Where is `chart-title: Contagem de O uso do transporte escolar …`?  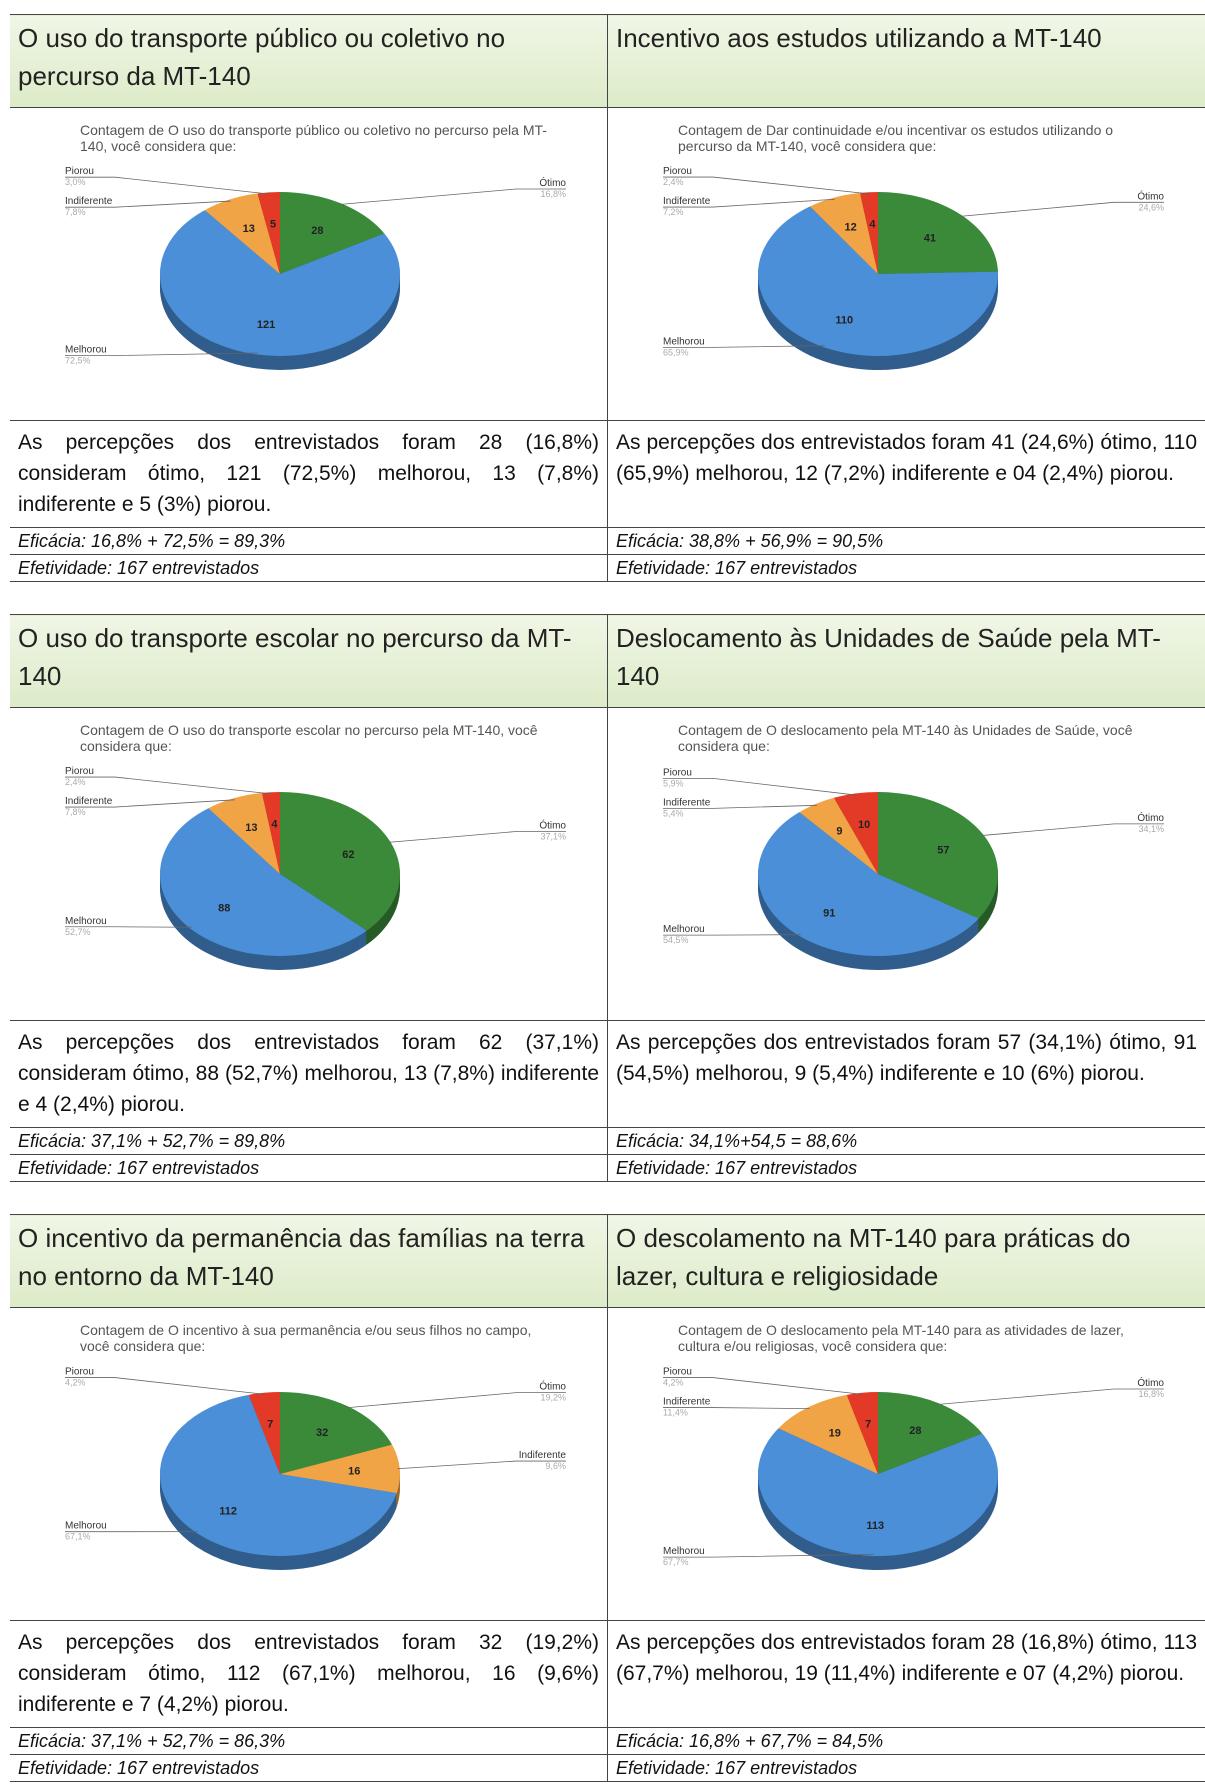
chart-title: Contagem de O uso do transporte escolar … is located at coordinates (309, 738).